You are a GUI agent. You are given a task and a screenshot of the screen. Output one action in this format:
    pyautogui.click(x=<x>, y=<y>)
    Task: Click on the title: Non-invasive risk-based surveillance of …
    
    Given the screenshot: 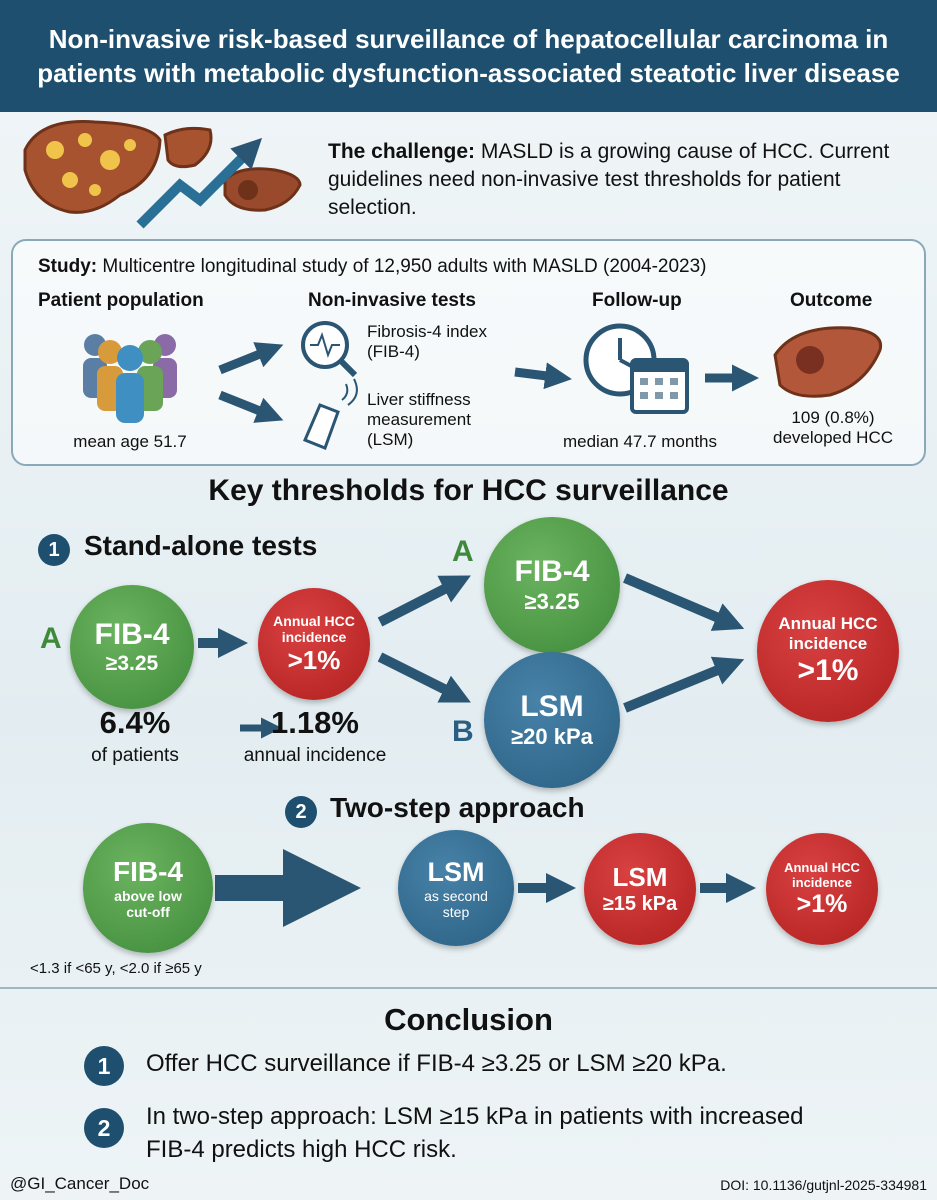 What is the action you would take?
    pyautogui.click(x=468, y=56)
    